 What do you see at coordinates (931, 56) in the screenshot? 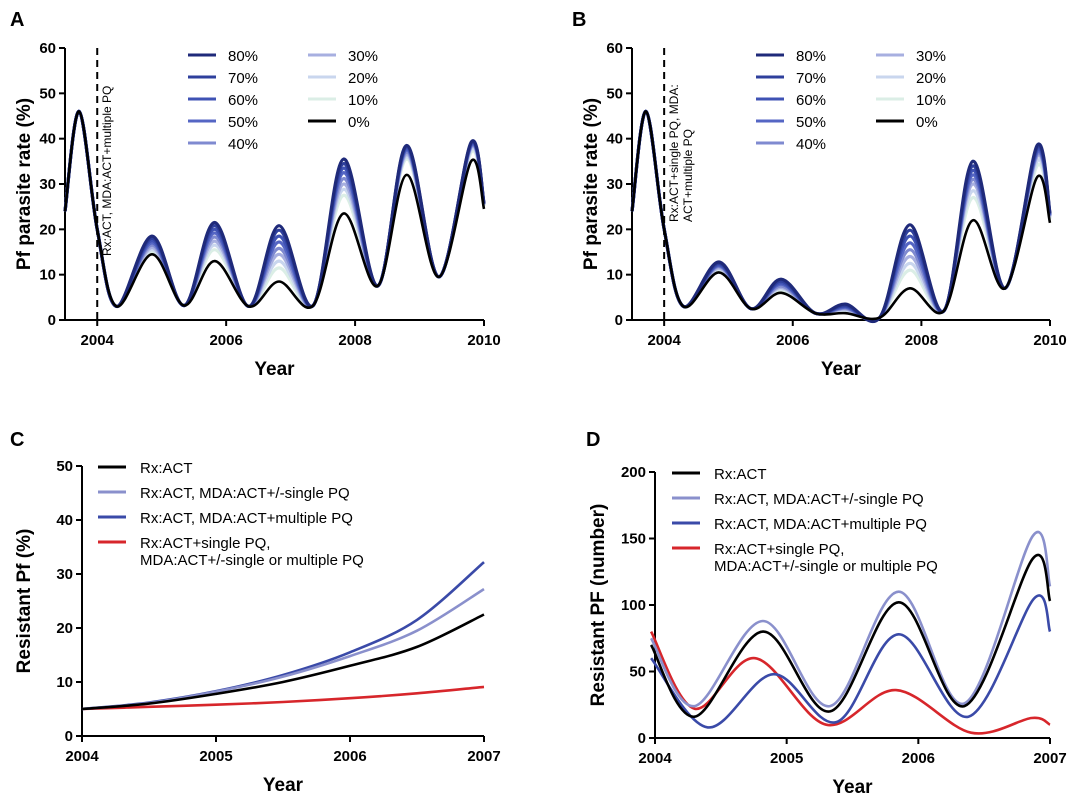
I see `legend-label: 30%` at bounding box center [931, 56].